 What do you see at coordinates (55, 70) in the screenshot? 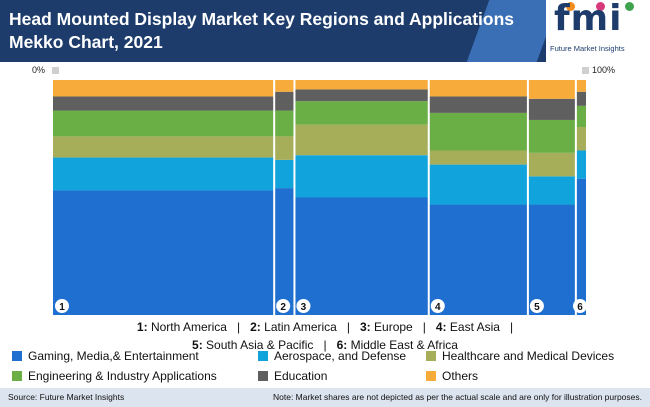
I see `axis-tick-left` at bounding box center [55, 70].